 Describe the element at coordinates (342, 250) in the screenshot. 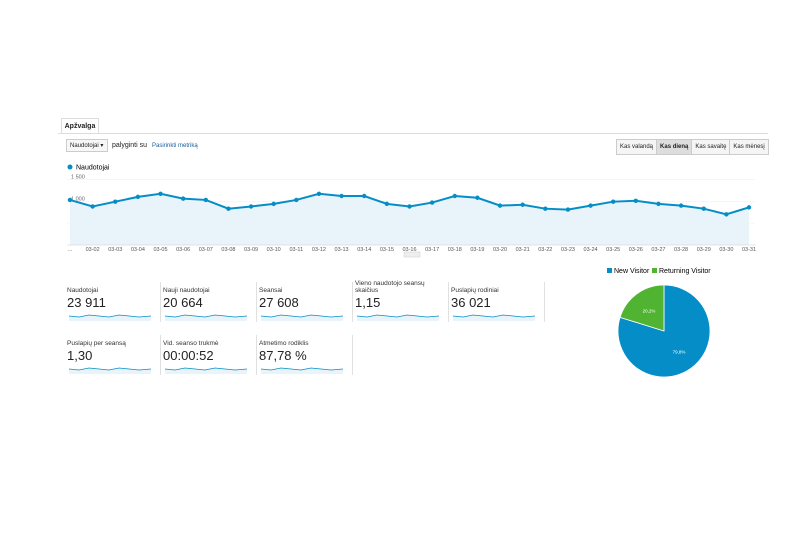

I see `x-tick-label: 03-13` at that location.